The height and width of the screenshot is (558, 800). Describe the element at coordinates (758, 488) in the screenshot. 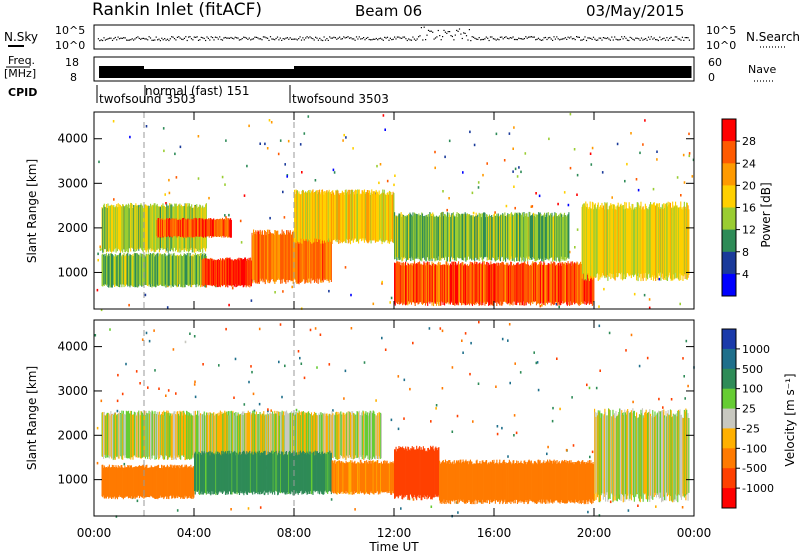

I see `colorbar-tick-label: -1000` at that location.